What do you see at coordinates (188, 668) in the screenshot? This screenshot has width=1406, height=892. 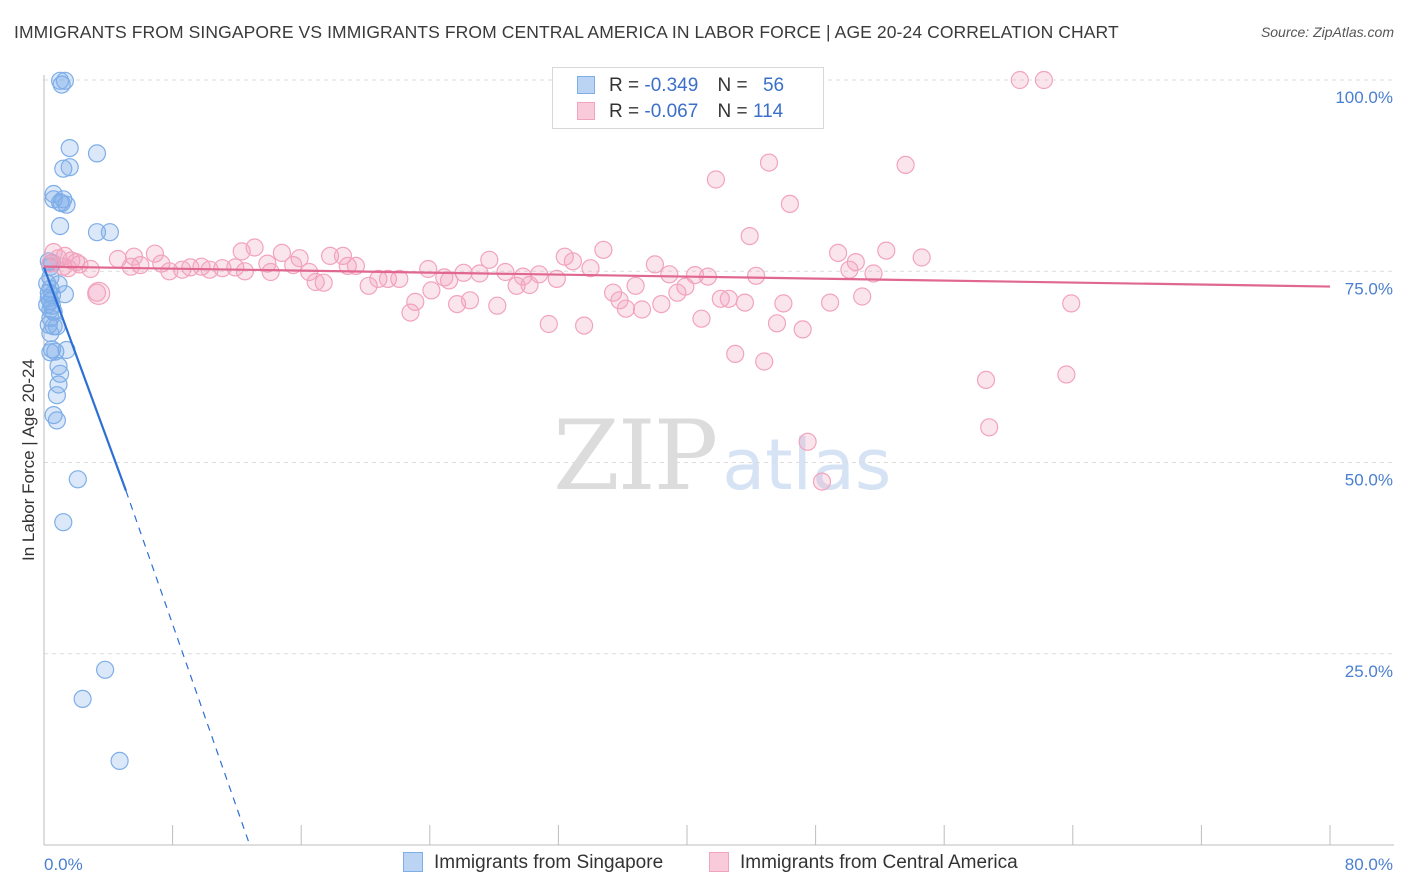 I see `trend-line-singapore-extension` at bounding box center [188, 668].